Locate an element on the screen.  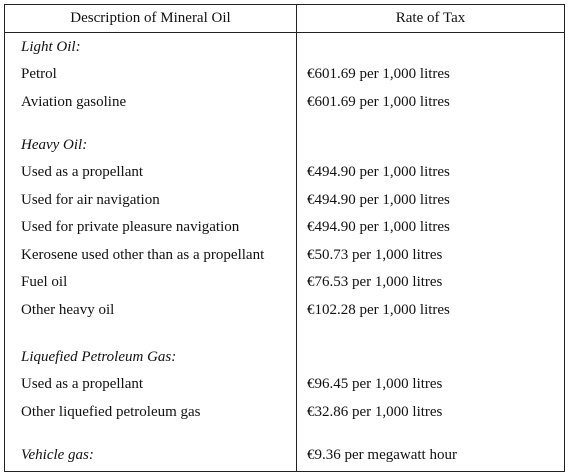
section-heading-row: Liquefied Petroleum Gas: is located at coordinates (284, 357).